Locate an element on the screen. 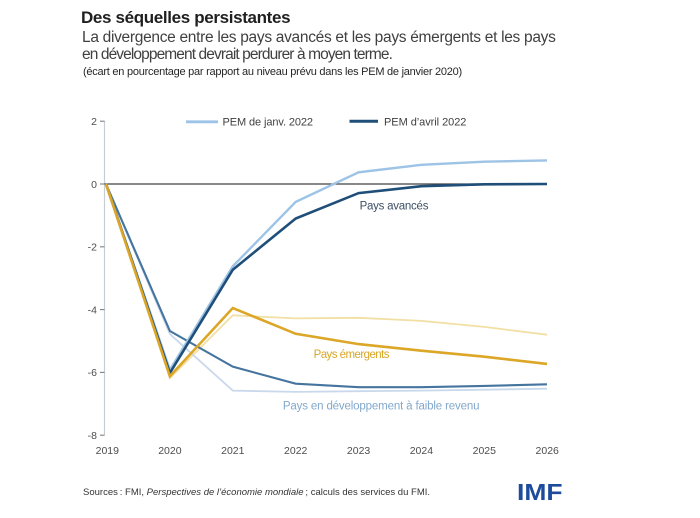  svg-text: -4 is located at coordinates (92, 310).